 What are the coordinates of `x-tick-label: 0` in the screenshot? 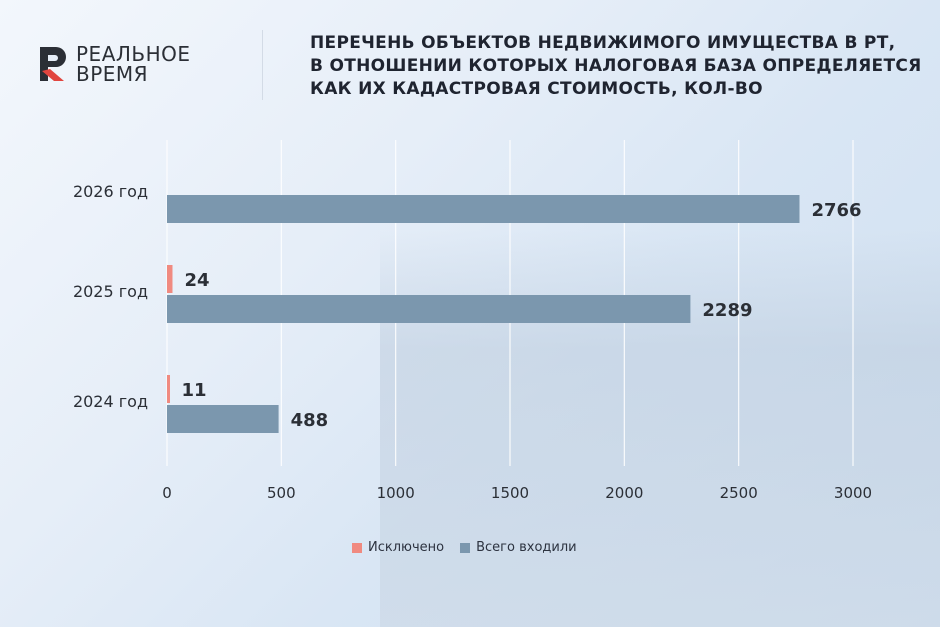 It's located at (167, 493).